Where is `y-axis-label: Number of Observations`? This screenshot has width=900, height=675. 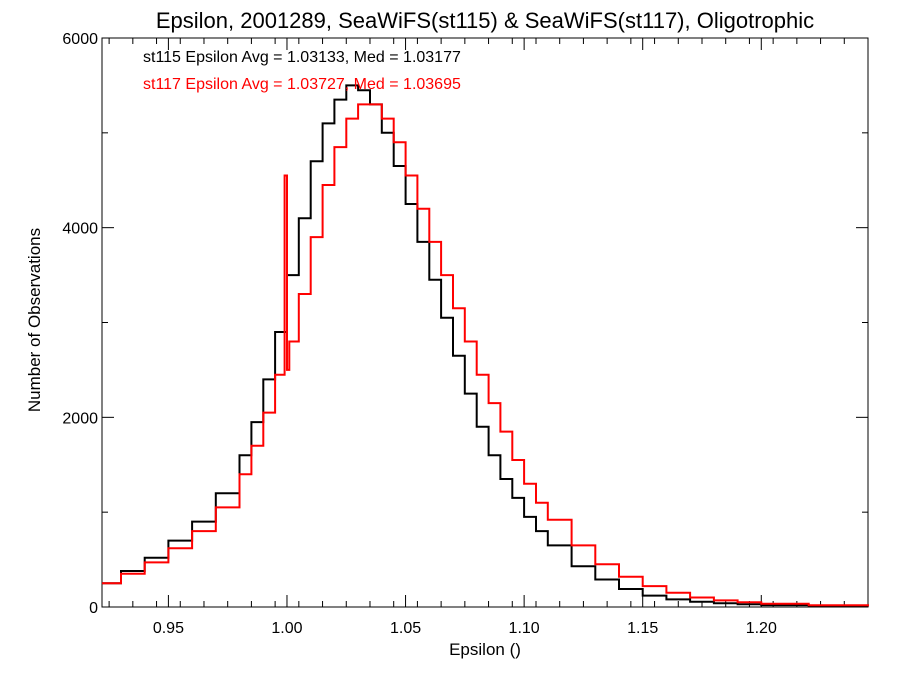
y-axis-label: Number of Observations is located at coordinates (34, 320).